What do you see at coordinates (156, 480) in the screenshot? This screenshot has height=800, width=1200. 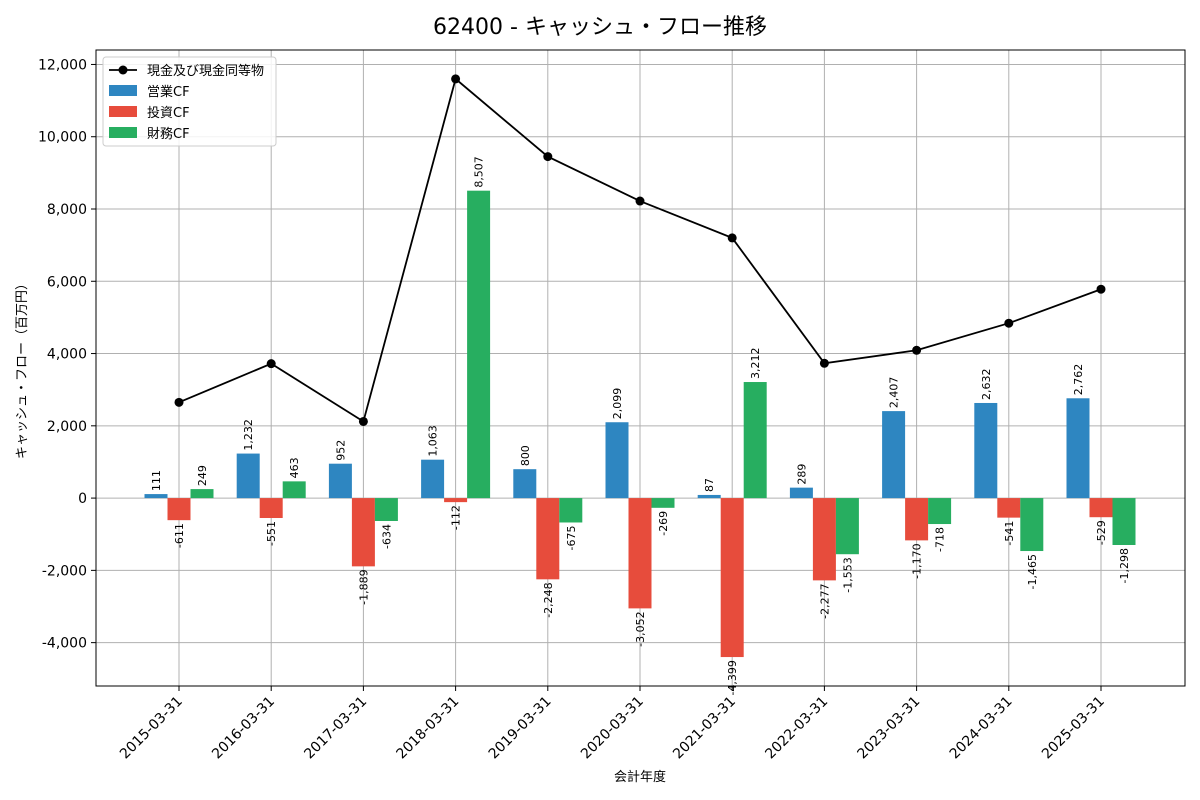 I see `bar-value-label: 111` at bounding box center [156, 480].